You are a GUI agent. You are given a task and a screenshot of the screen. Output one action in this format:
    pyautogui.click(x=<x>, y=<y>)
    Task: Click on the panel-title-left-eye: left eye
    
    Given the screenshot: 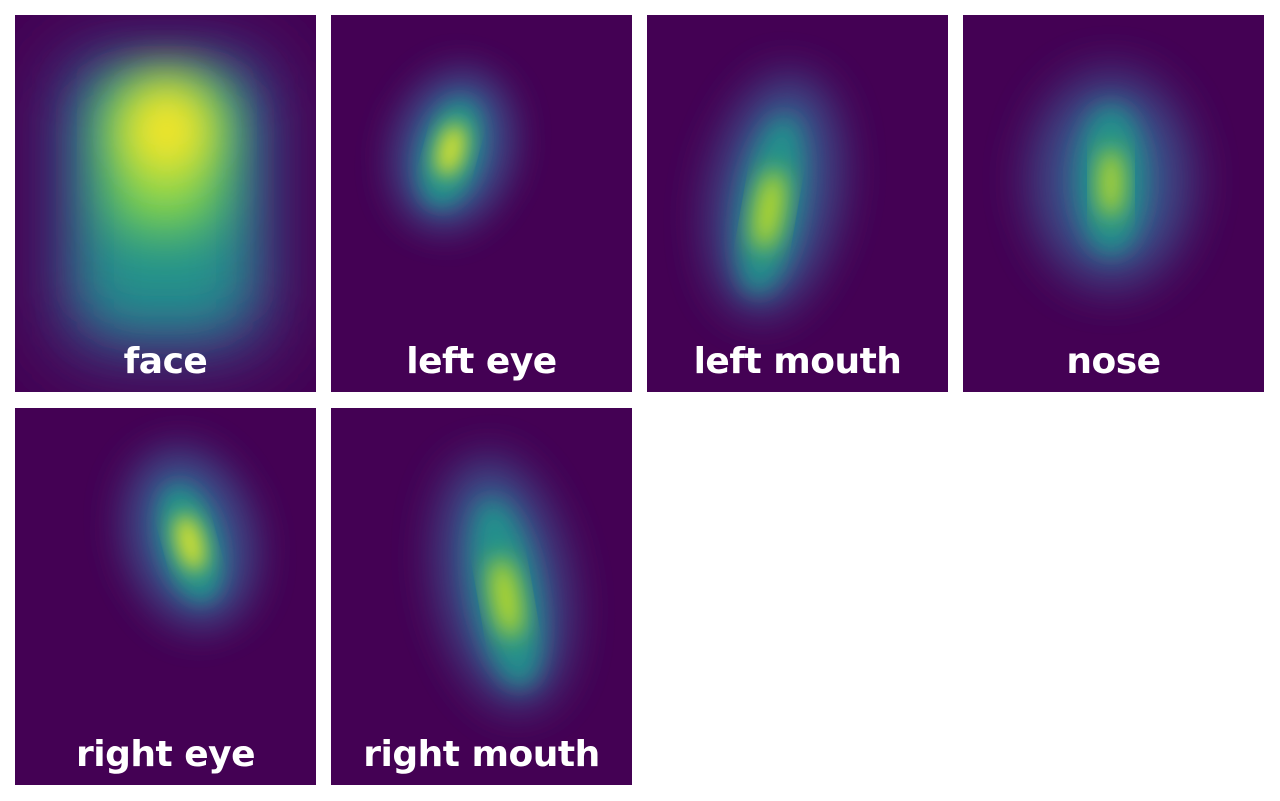 What is the action you would take?
    pyautogui.click(x=481, y=361)
    